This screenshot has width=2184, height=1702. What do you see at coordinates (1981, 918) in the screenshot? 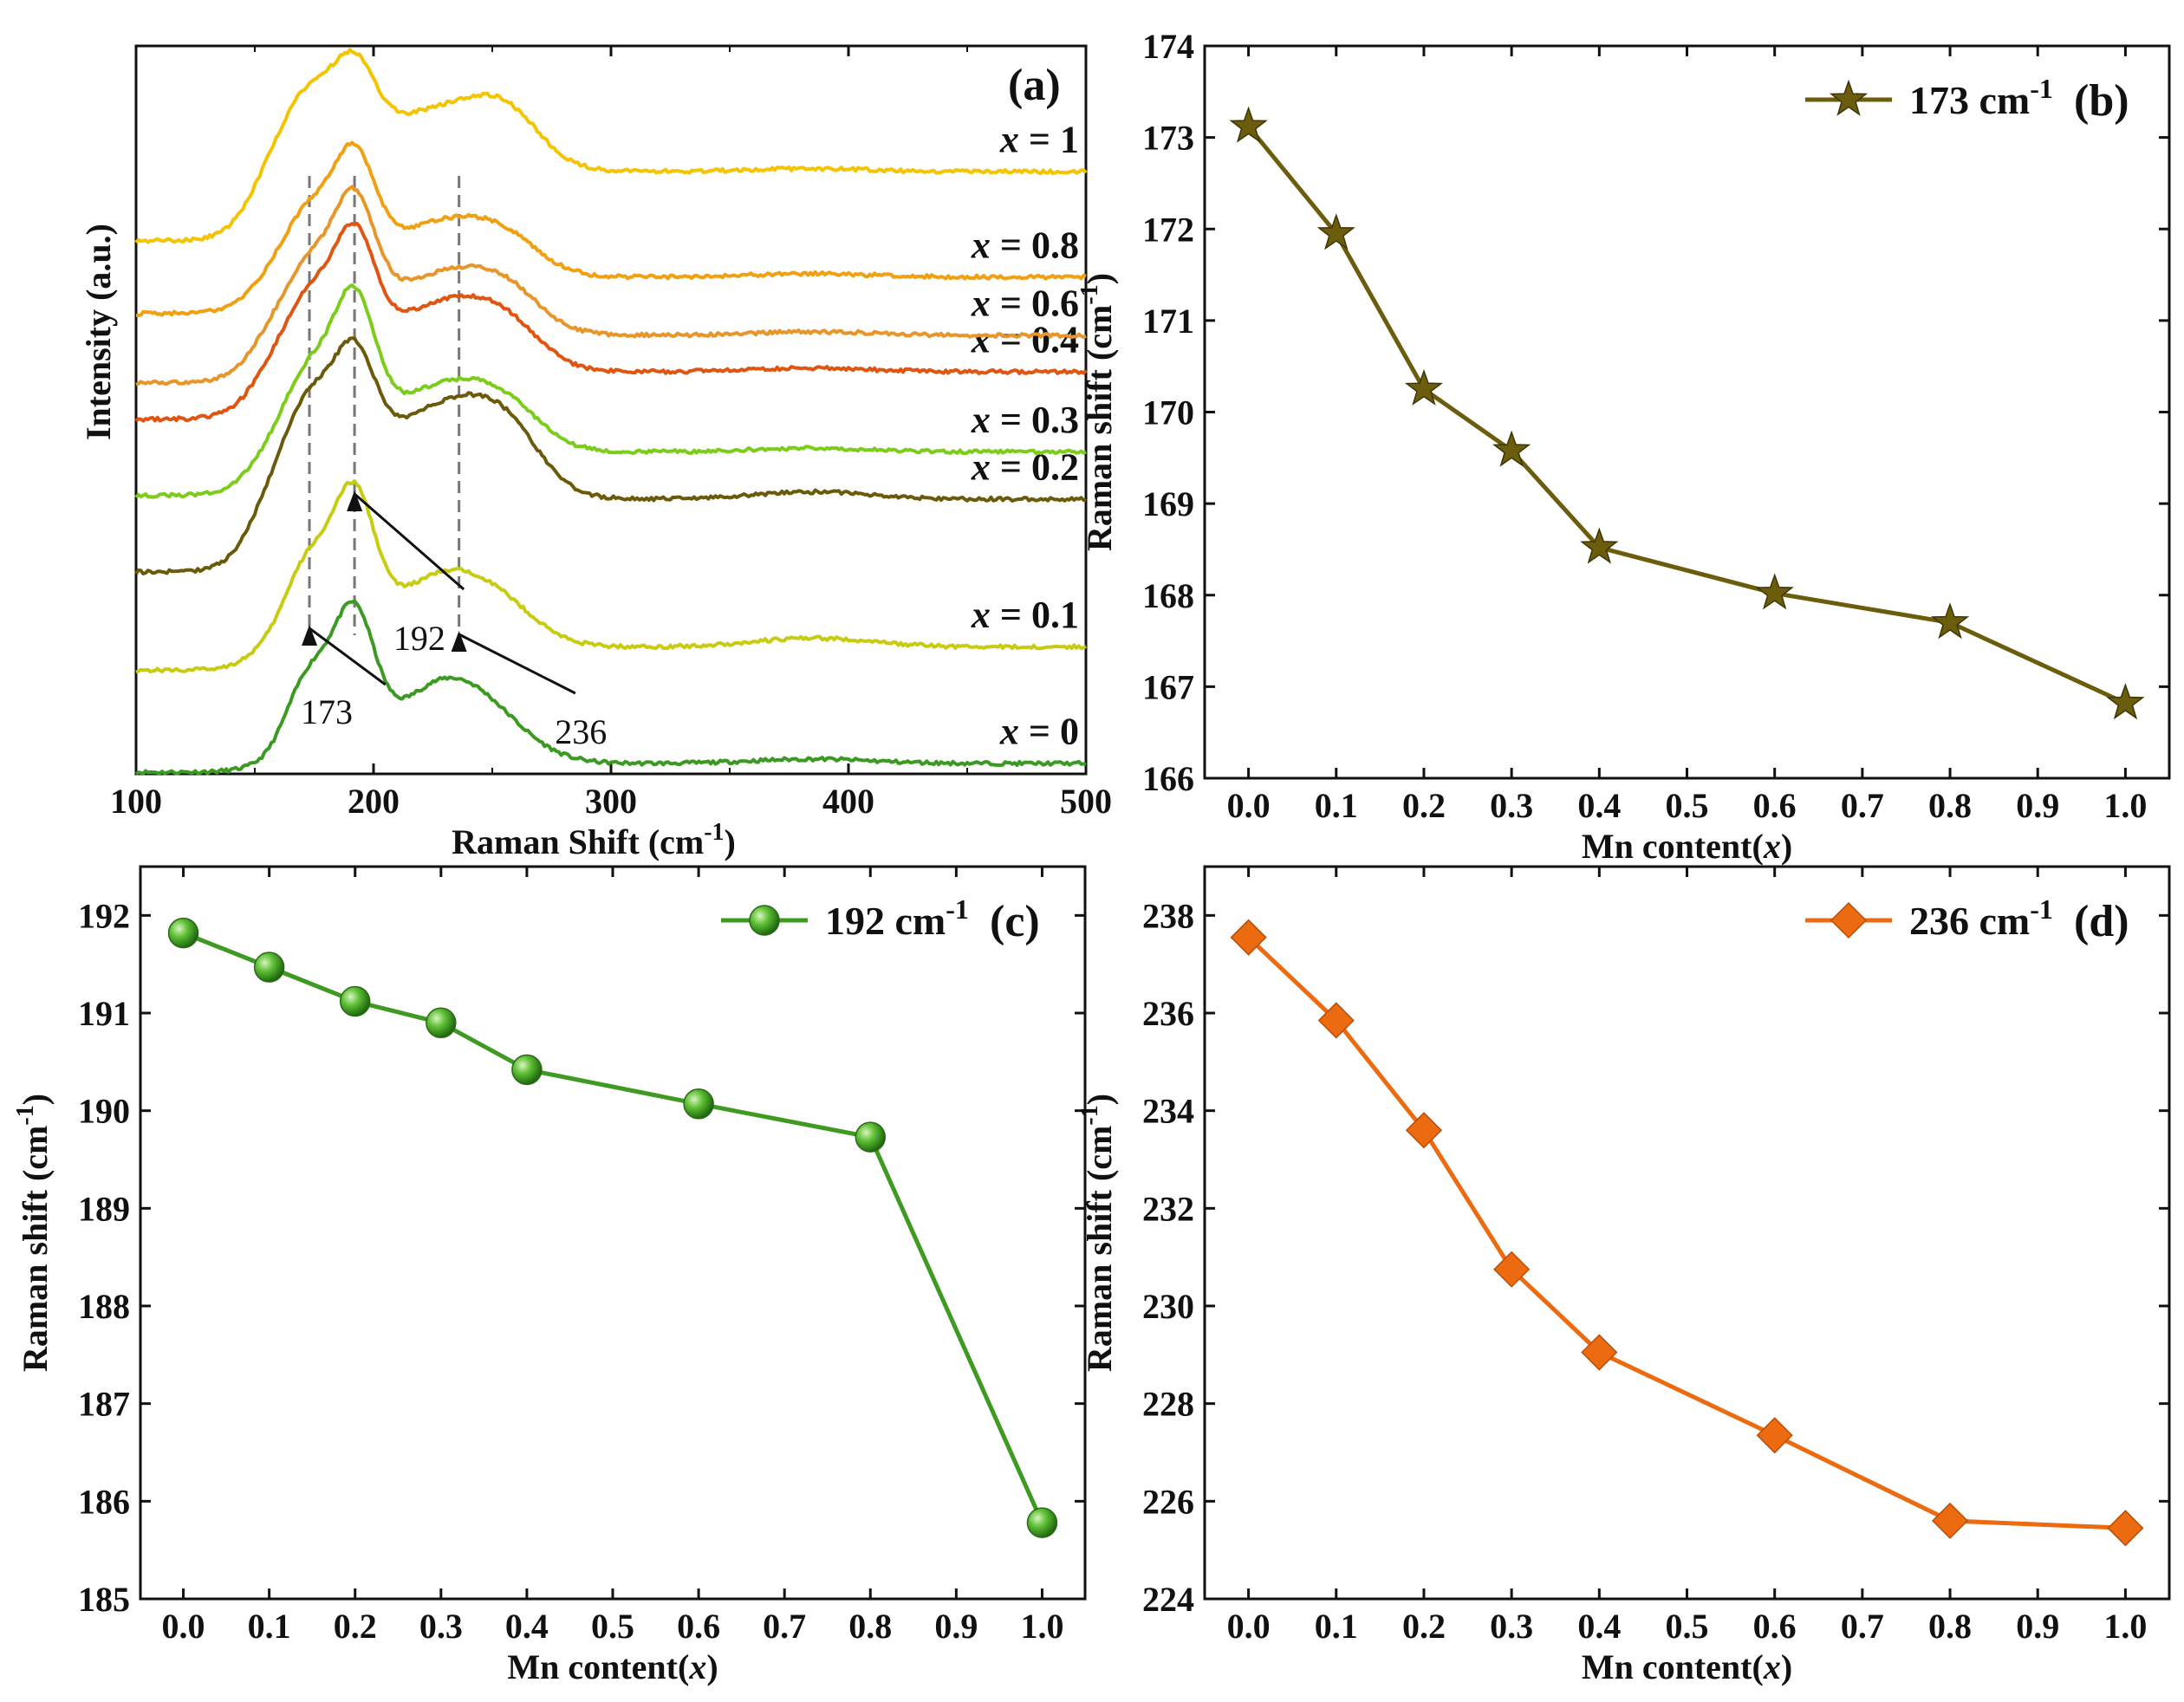
I see `legend-label: 236 cm-1` at bounding box center [1981, 918].